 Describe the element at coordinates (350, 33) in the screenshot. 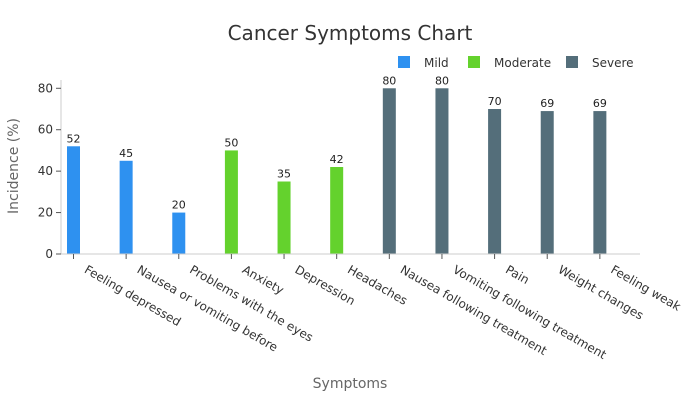

I see `chart-title: Cancer Symptoms Chart` at that location.